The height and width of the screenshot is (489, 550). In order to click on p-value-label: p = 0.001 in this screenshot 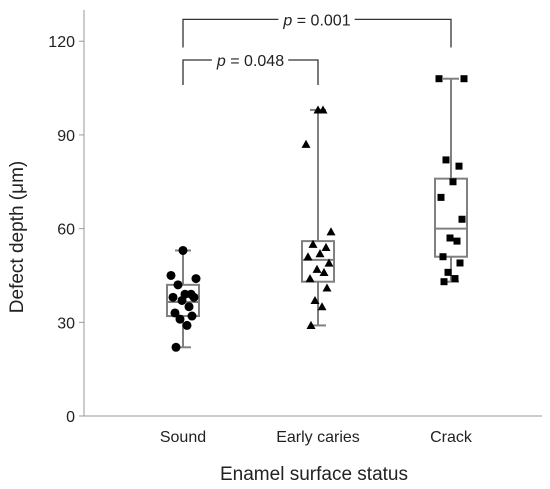, I will do `click(316, 20)`.